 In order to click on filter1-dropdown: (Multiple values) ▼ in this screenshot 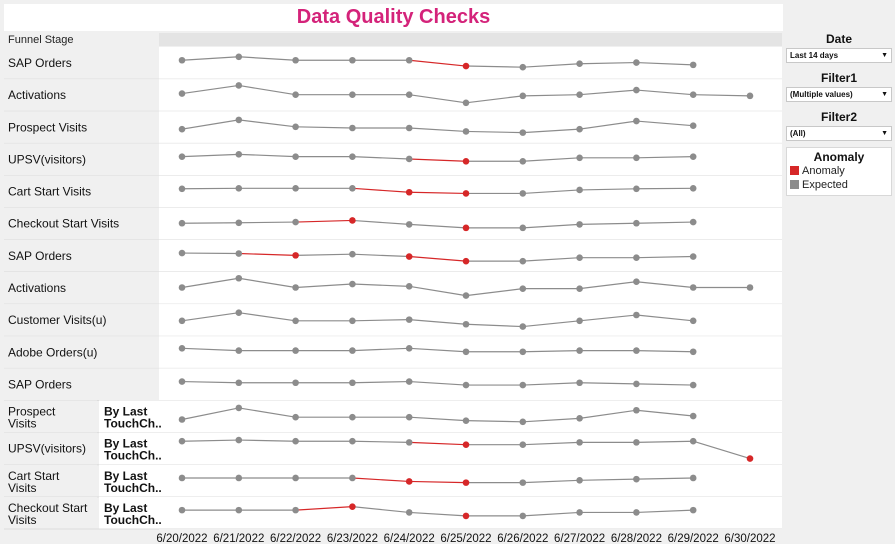, I will do `click(839, 94)`.